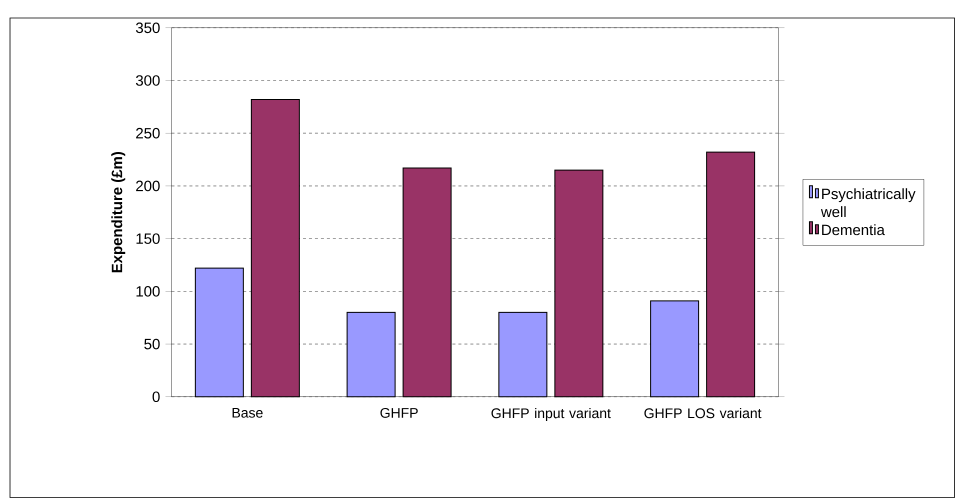  I want to click on x-tick-label: GHFP, so click(399, 413).